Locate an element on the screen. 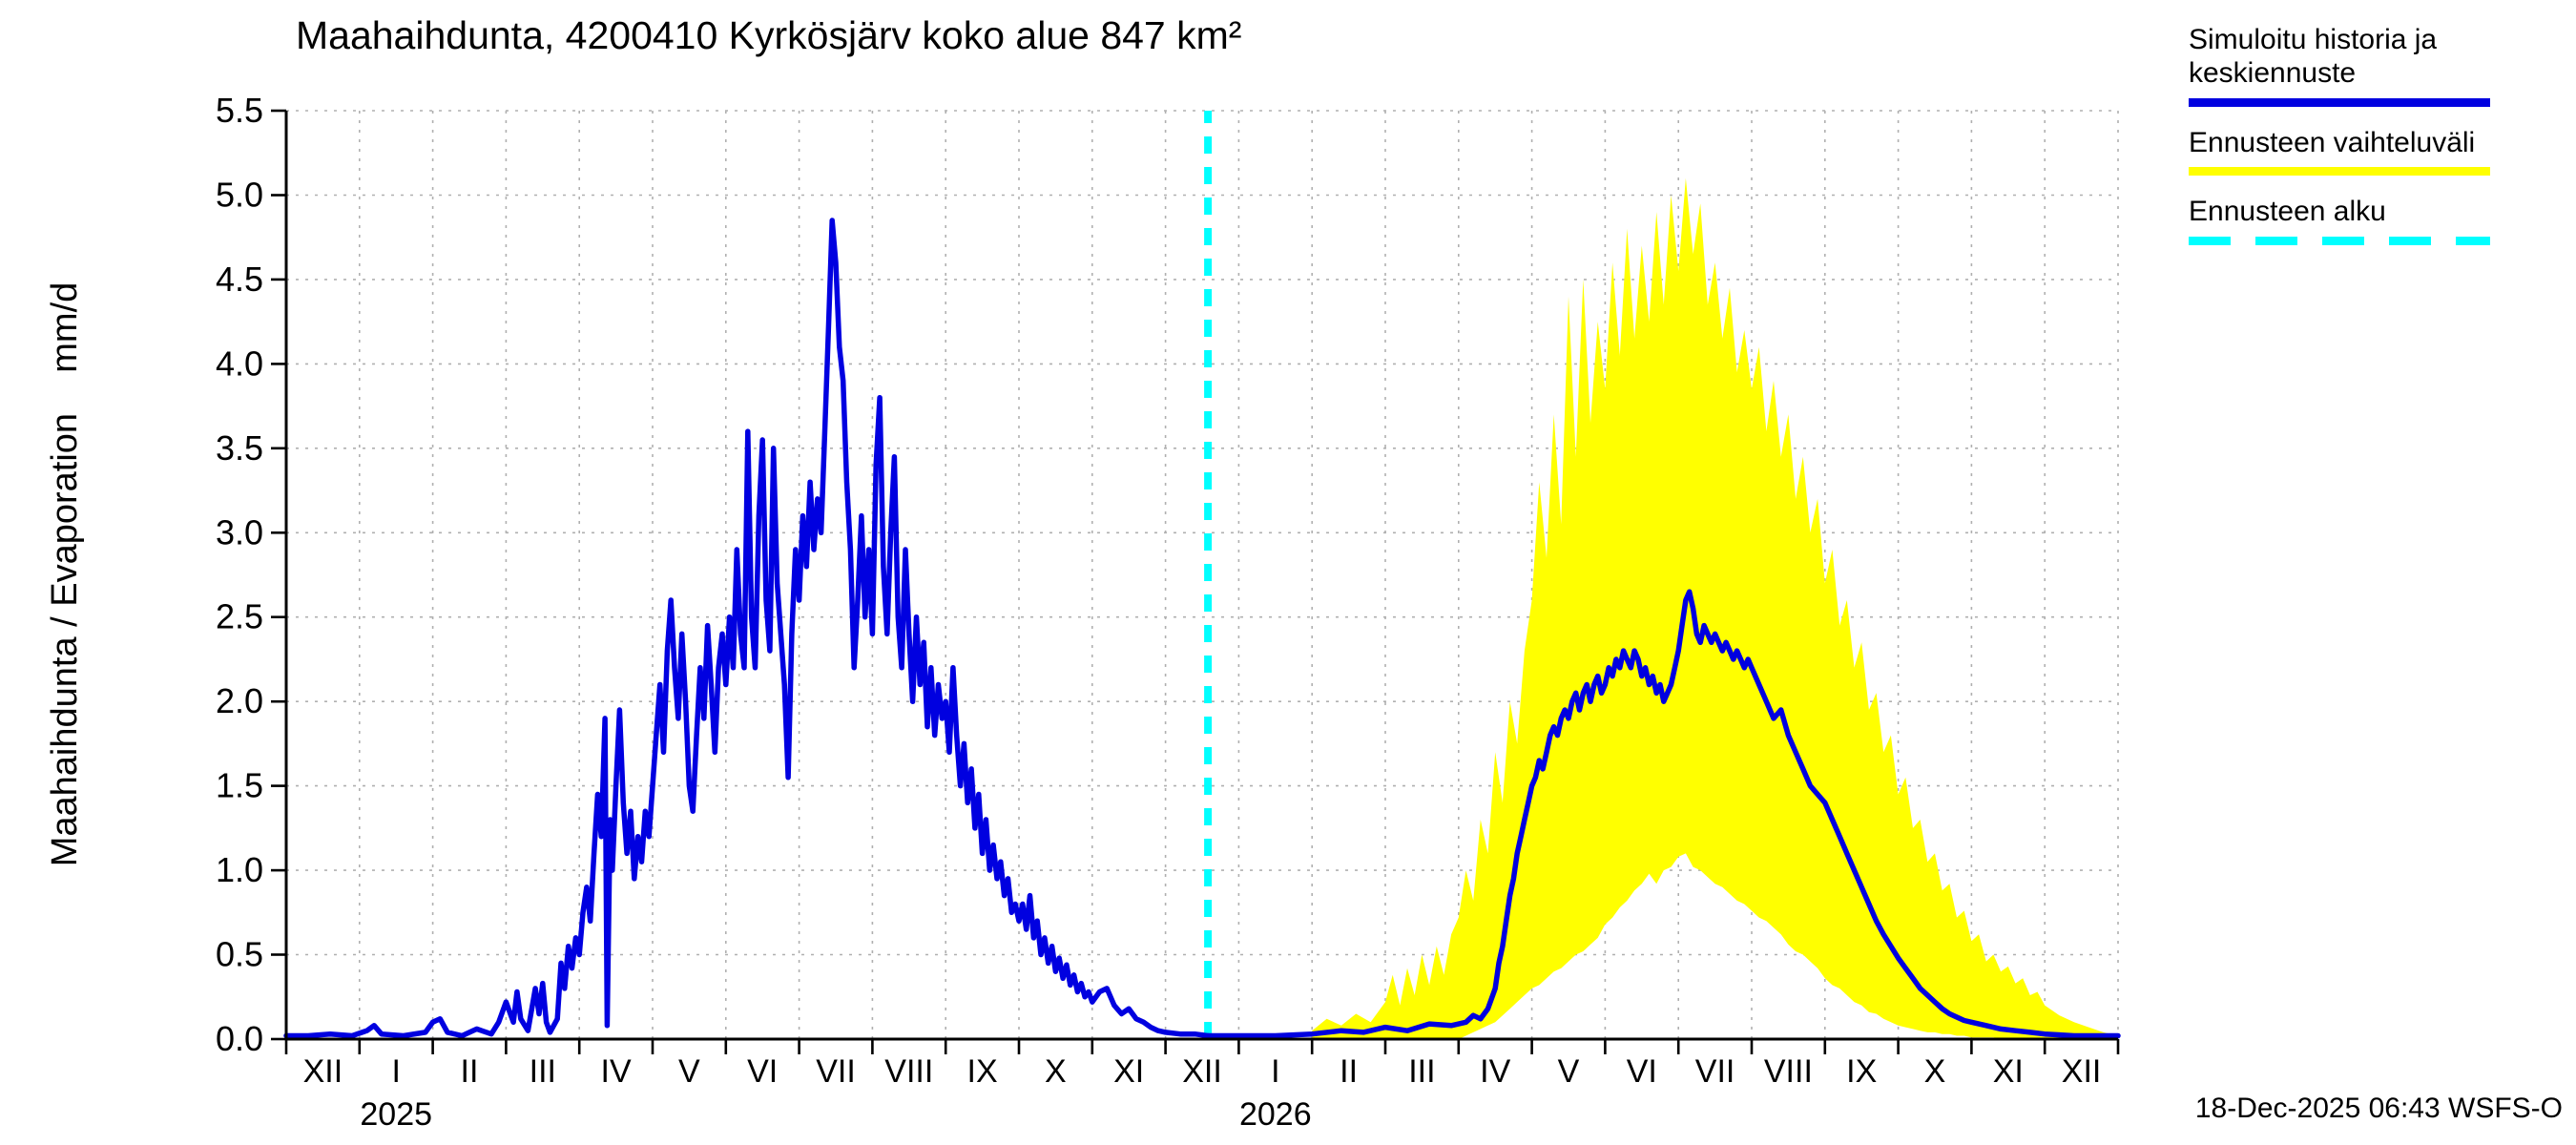  forecast-median-line is located at coordinates (1663, 814).